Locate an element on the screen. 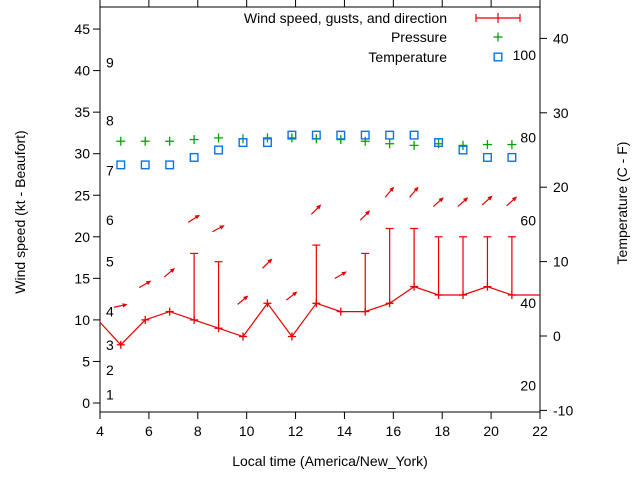 This screenshot has height=480, width=640. celsius-tick-label: -10 is located at coordinates (563, 410).